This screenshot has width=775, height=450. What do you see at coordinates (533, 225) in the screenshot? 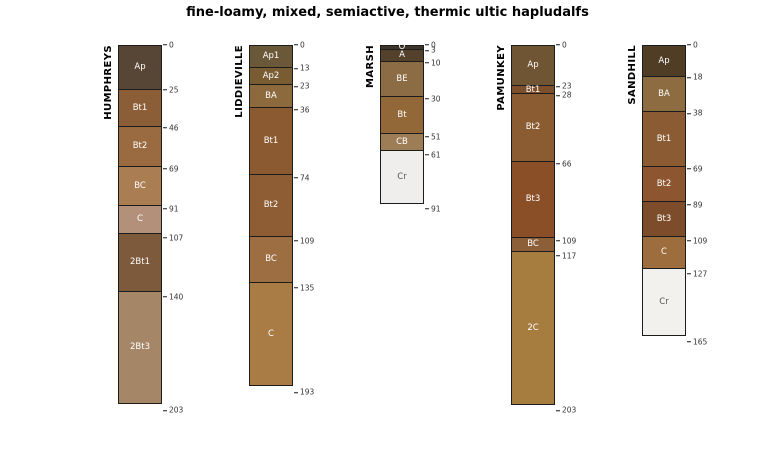
I see `horizon-stack: Ap Bt1 Bt2 Bt3 BC 2C` at bounding box center [533, 225].